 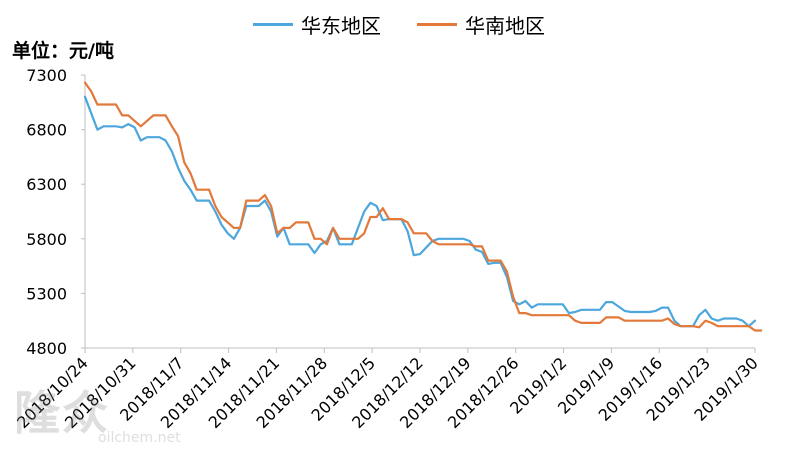 I want to click on legend-swatch-east, so click(x=273, y=24).